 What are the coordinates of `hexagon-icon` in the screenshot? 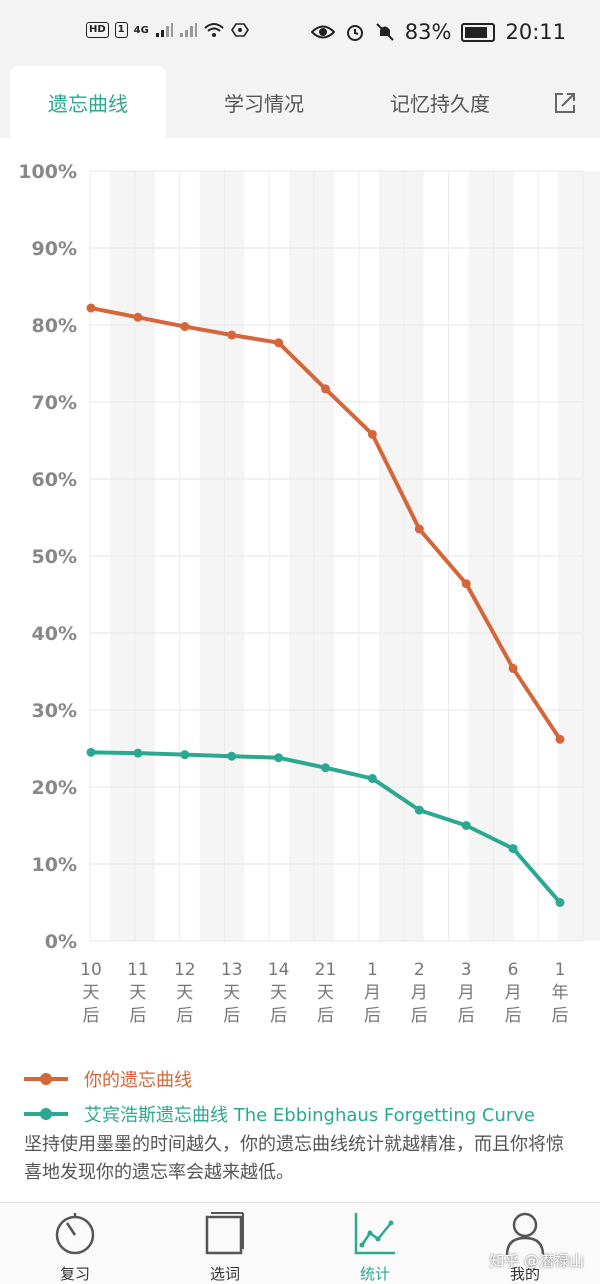 It's located at (239, 30).